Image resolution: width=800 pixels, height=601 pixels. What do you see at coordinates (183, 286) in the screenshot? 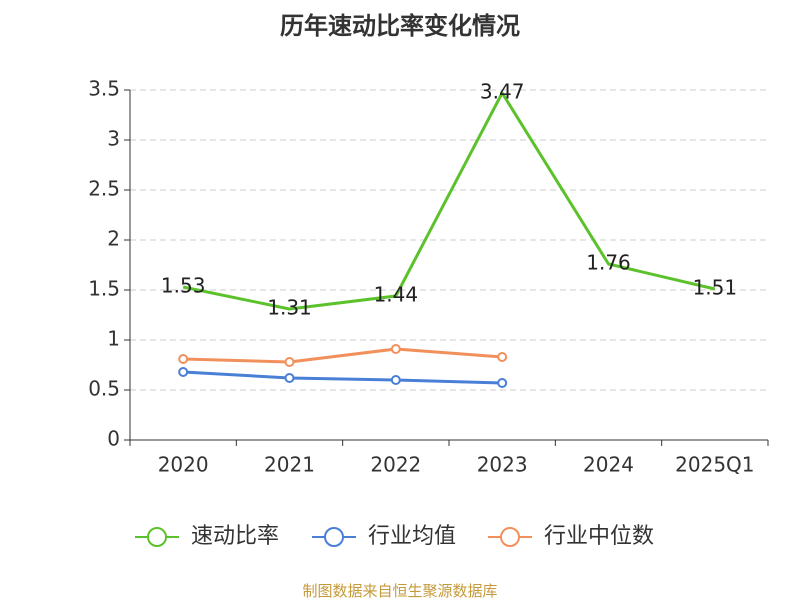
I see `data-label: 1.53` at bounding box center [183, 286].